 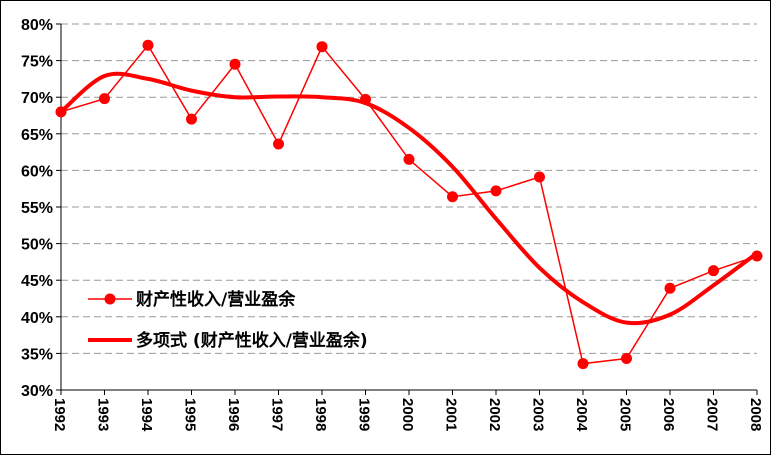 I want to click on y-tick-label: 30%, so click(x=37, y=391).